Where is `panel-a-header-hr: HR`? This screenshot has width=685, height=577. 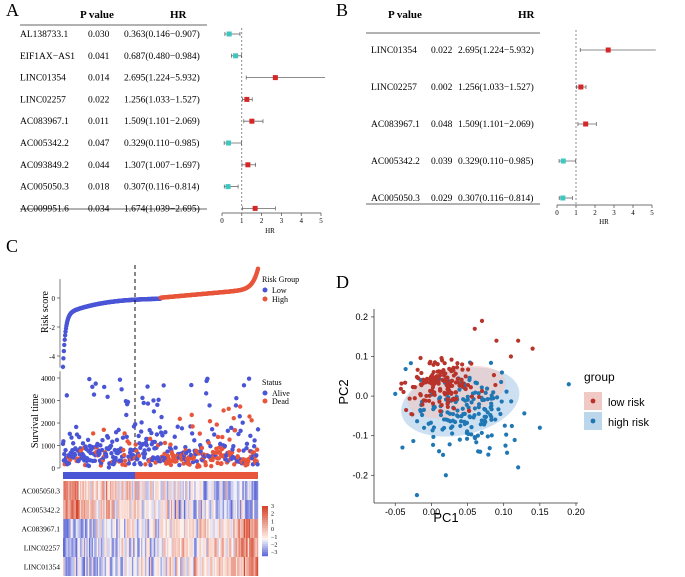
panel-a-header-hr: HR is located at coordinates (179, 15).